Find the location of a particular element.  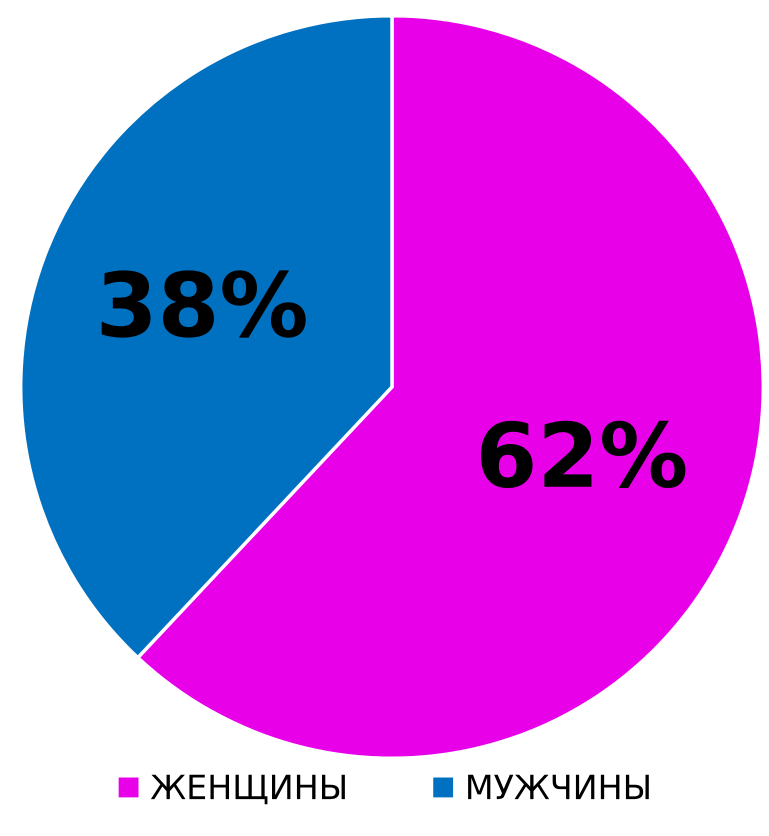

data-label: 62% is located at coordinates (583, 454).